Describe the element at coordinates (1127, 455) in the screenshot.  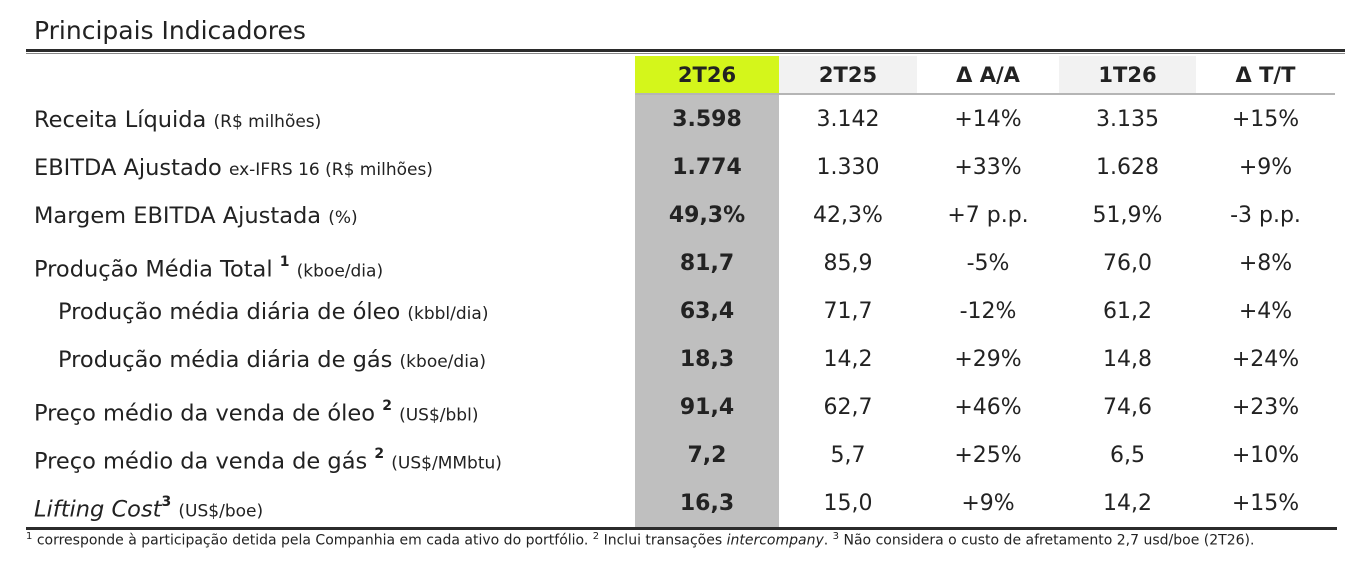
I see `cell-1t26: 6,5` at that location.